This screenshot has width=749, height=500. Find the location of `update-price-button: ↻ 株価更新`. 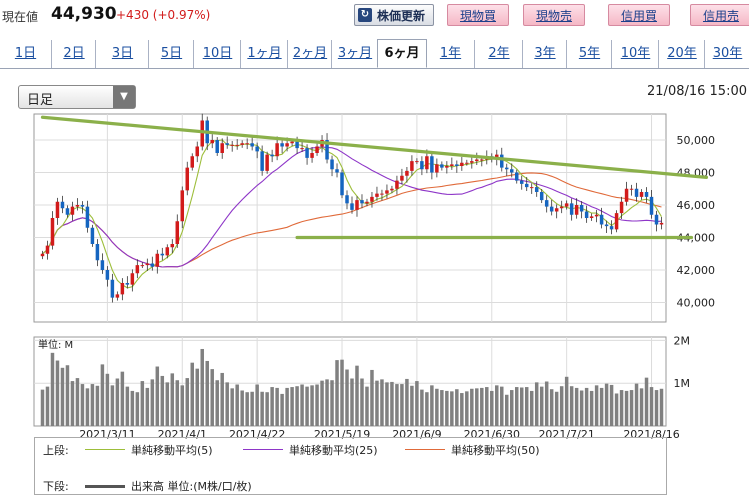

update-price-button: ↻ 株価更新 is located at coordinates (394, 15).